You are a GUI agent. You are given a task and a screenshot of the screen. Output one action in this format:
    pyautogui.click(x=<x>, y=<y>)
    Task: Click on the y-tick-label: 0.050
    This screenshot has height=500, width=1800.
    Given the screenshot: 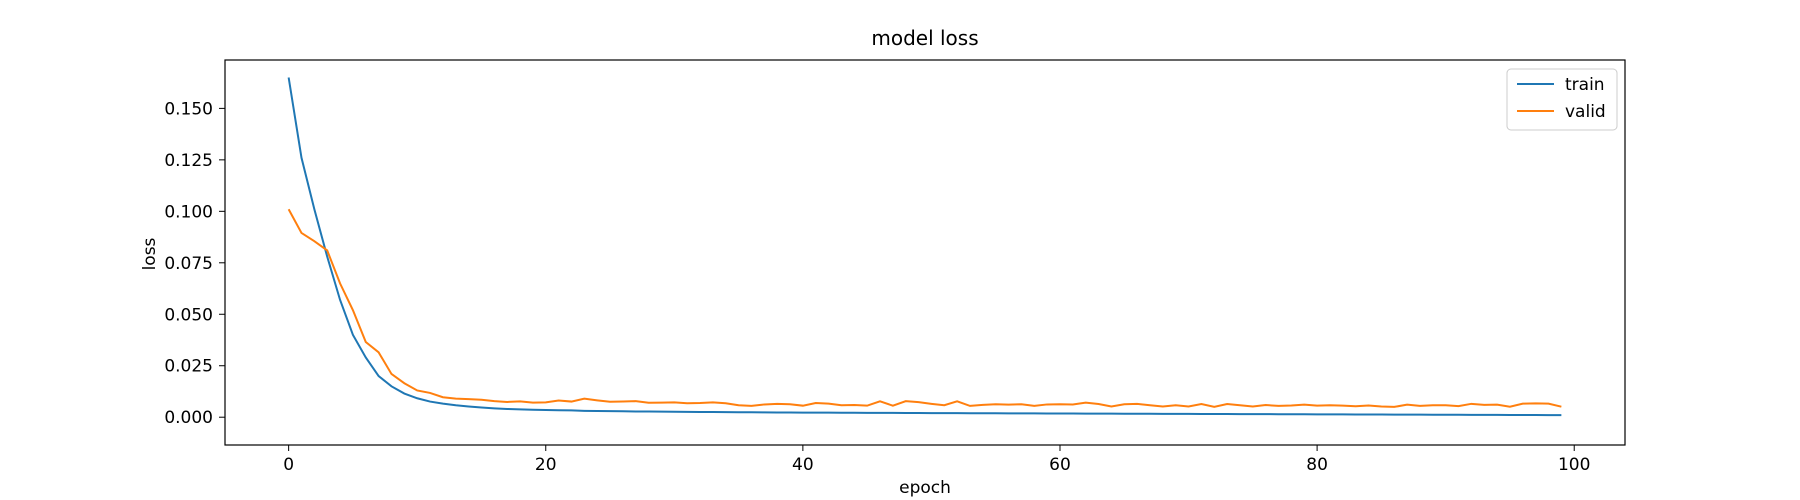 What is the action you would take?
    pyautogui.click(x=188, y=315)
    